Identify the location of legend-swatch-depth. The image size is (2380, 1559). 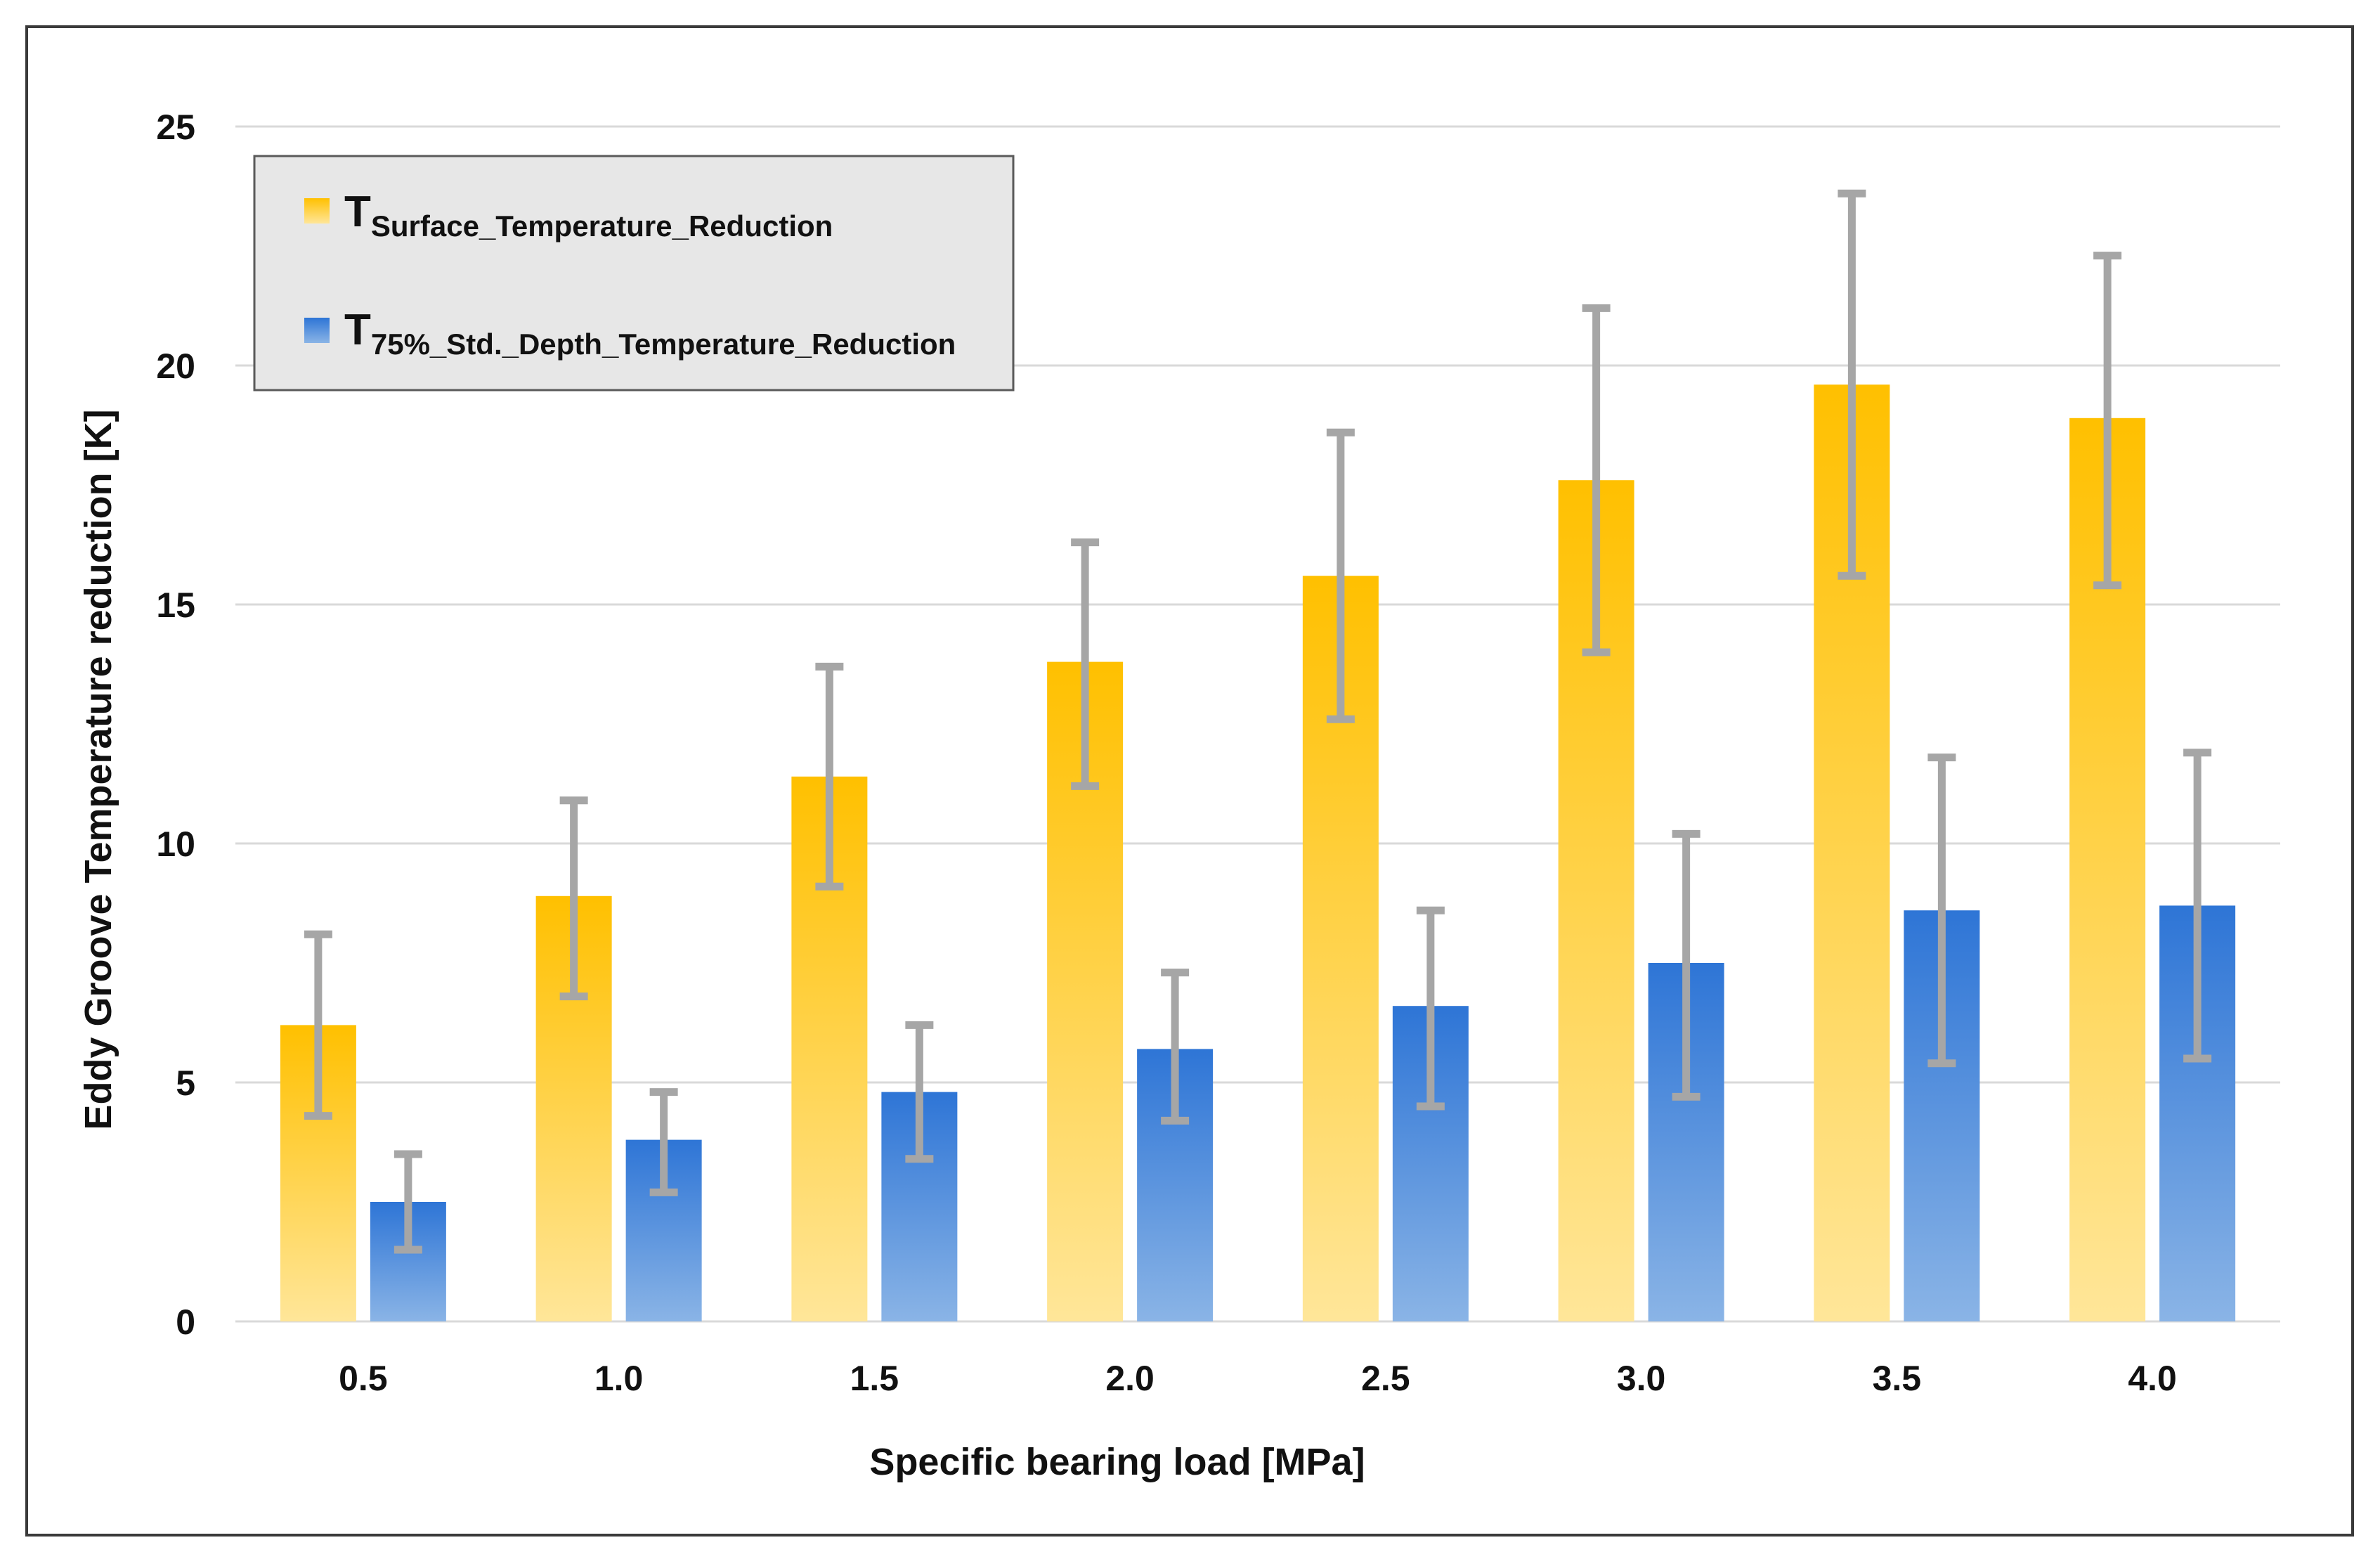
(317, 330).